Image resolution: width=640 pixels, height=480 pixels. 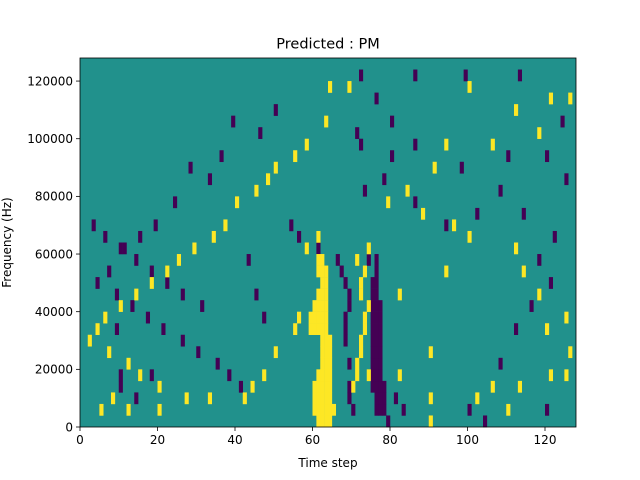 I want to click on x-tick-label: 60, so click(x=312, y=440).